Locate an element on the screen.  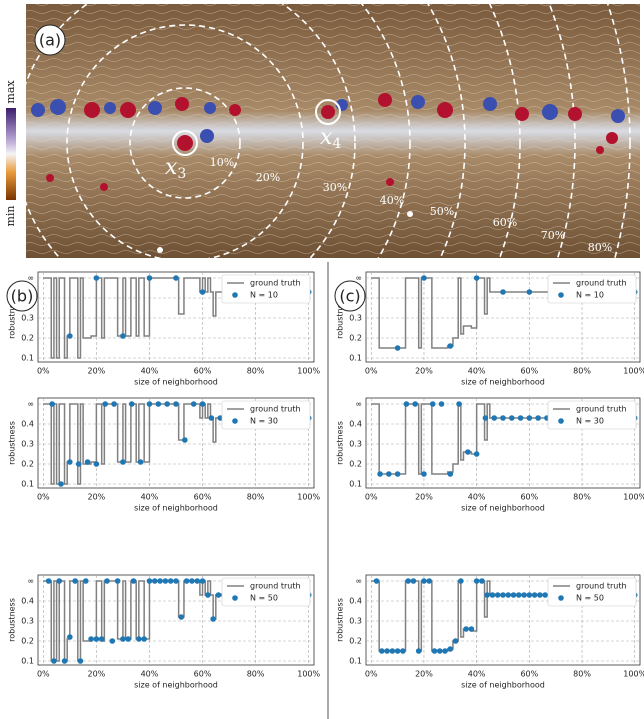
colorbar-max: max is located at coordinates (10, 92).